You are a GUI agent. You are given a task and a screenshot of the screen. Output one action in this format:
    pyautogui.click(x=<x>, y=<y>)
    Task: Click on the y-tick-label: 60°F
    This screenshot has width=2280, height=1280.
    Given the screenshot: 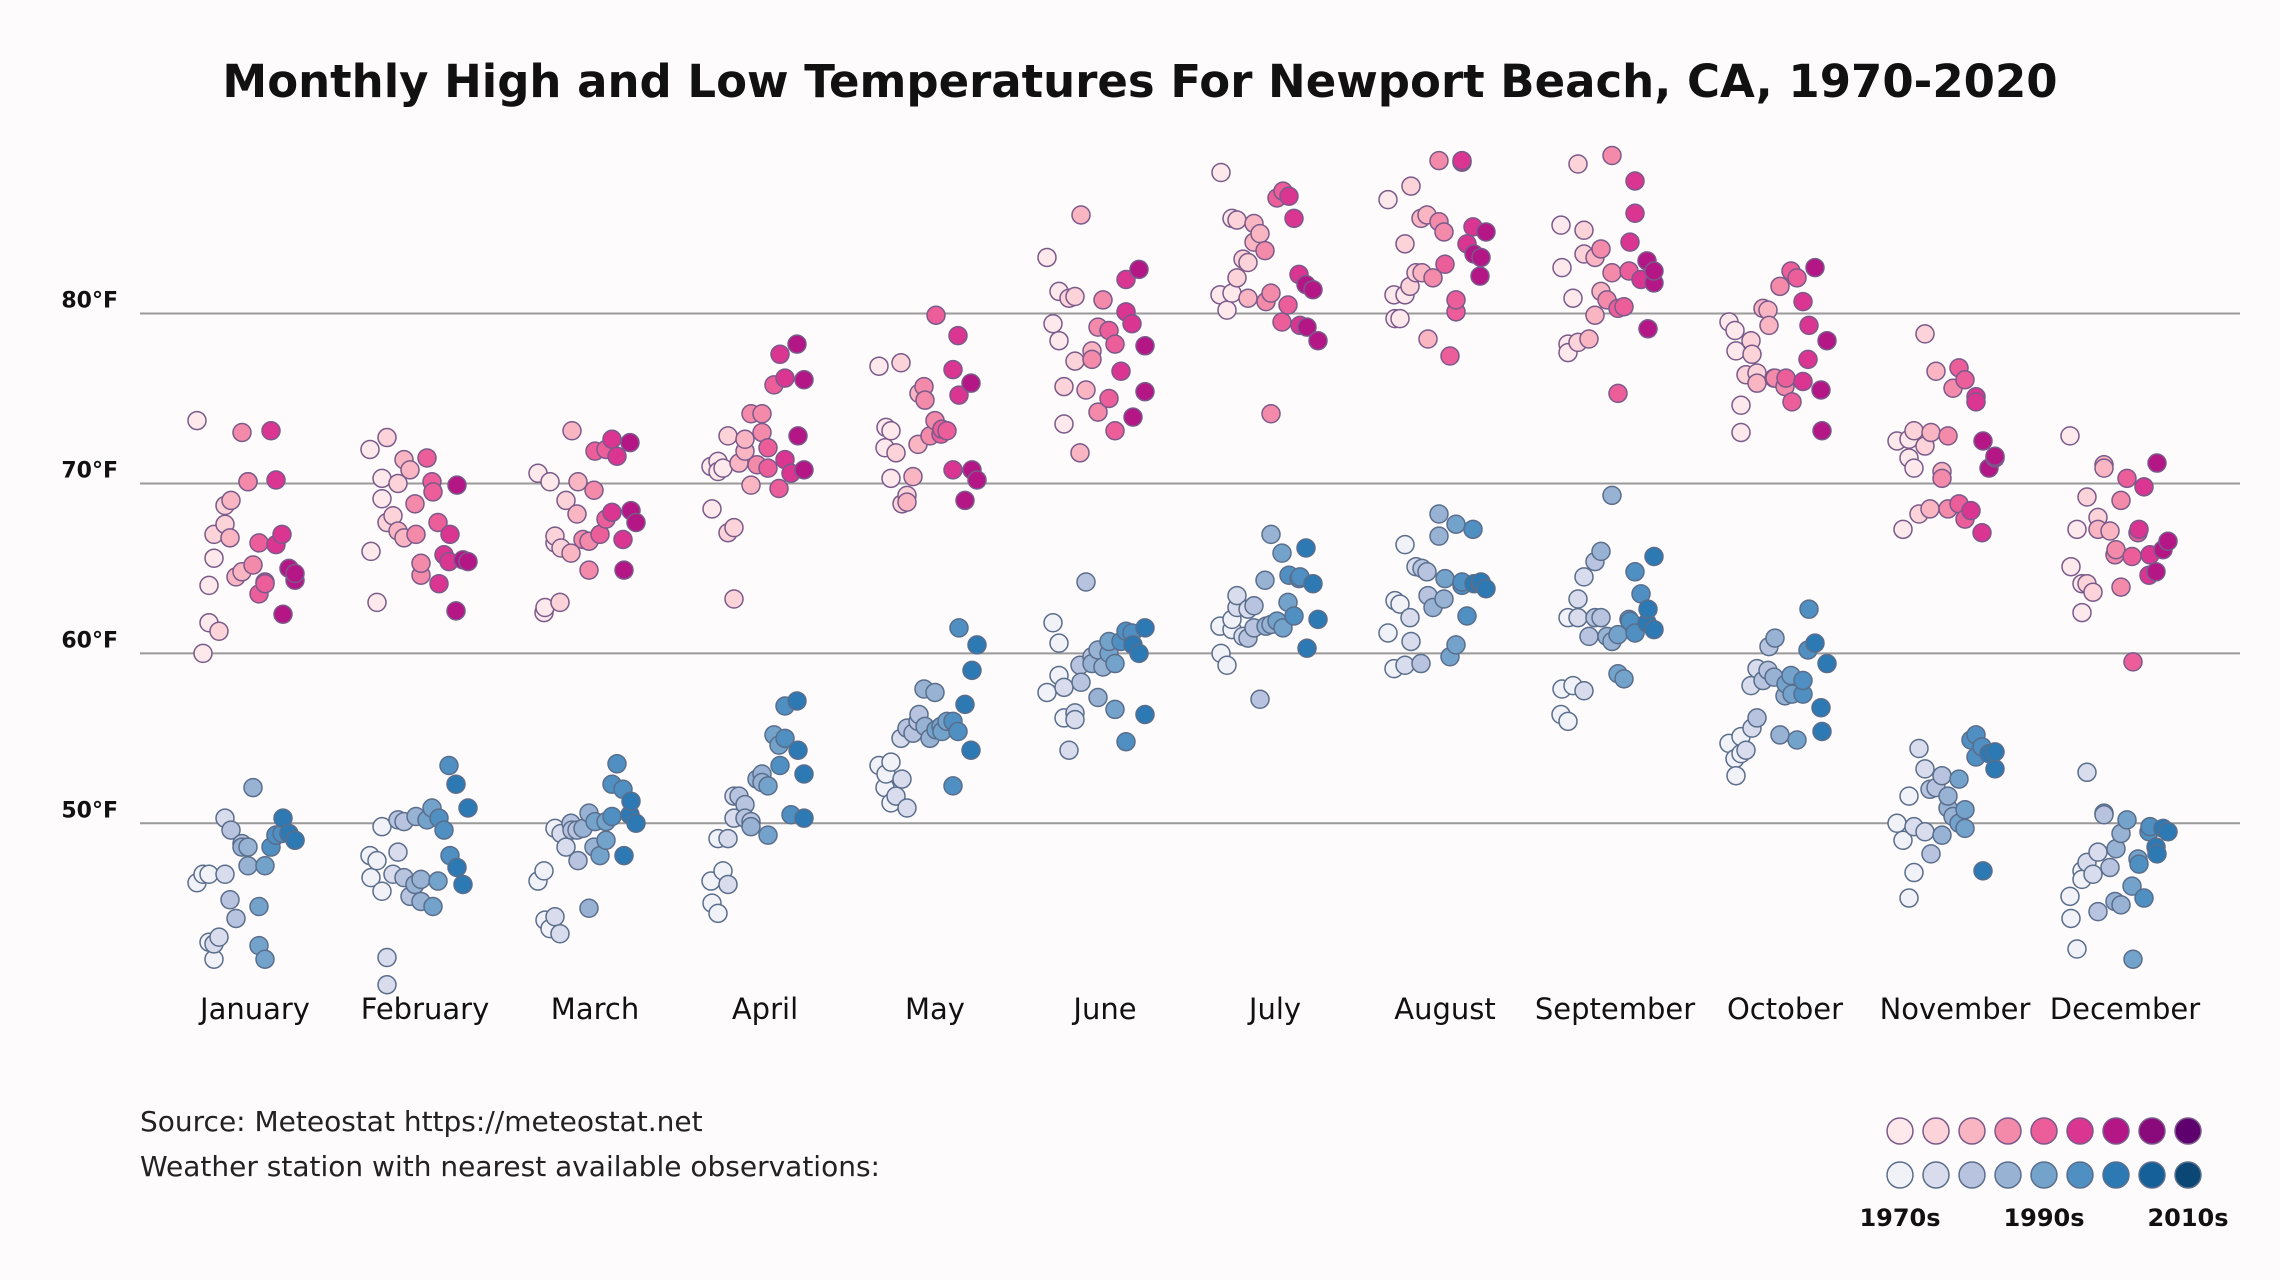 What is the action you would take?
    pyautogui.click(x=89, y=640)
    